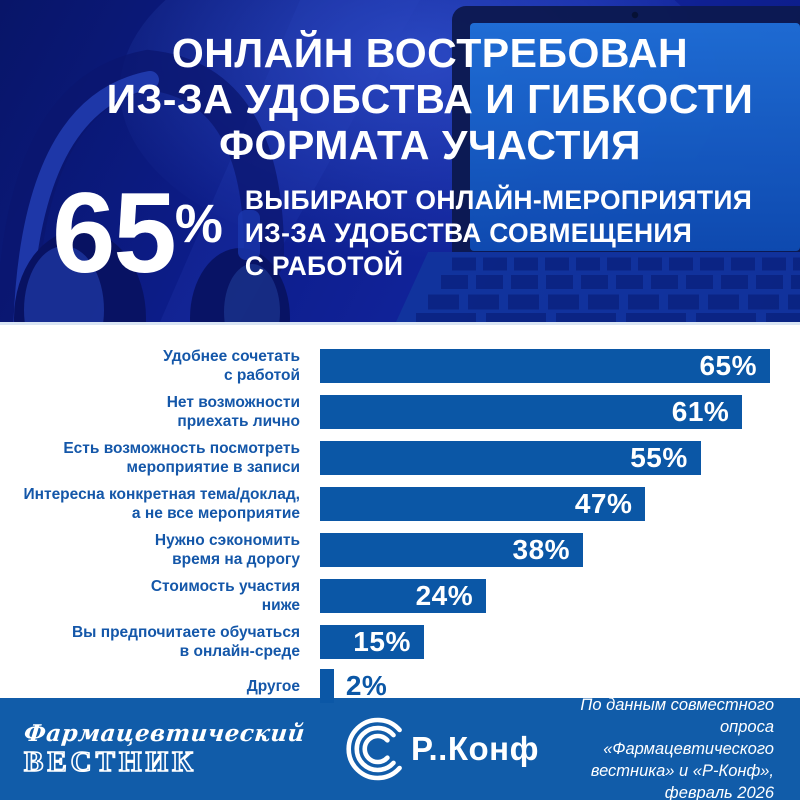 The width and height of the screenshot is (800, 800). What do you see at coordinates (430, 53) in the screenshot?
I see `title-line: ОНЛАЙН ВОСТРЕБОВАН` at bounding box center [430, 53].